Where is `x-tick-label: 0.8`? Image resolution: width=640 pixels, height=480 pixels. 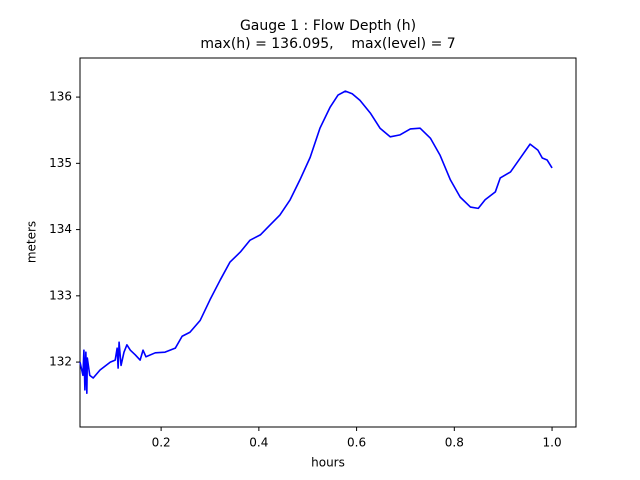
x-tick-label: 0.8 is located at coordinates (454, 443).